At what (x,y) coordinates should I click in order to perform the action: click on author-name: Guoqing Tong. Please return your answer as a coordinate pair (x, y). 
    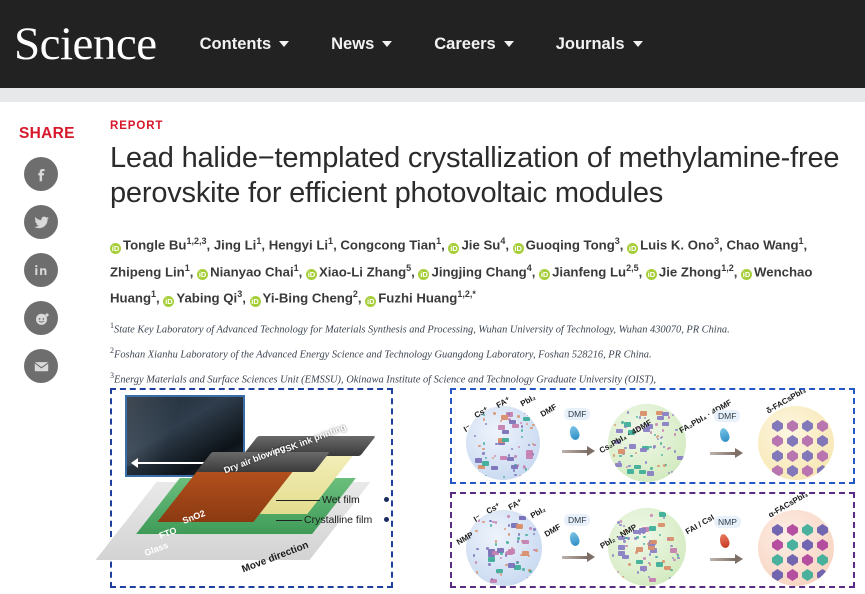
    Looking at the image, I should click on (570, 245).